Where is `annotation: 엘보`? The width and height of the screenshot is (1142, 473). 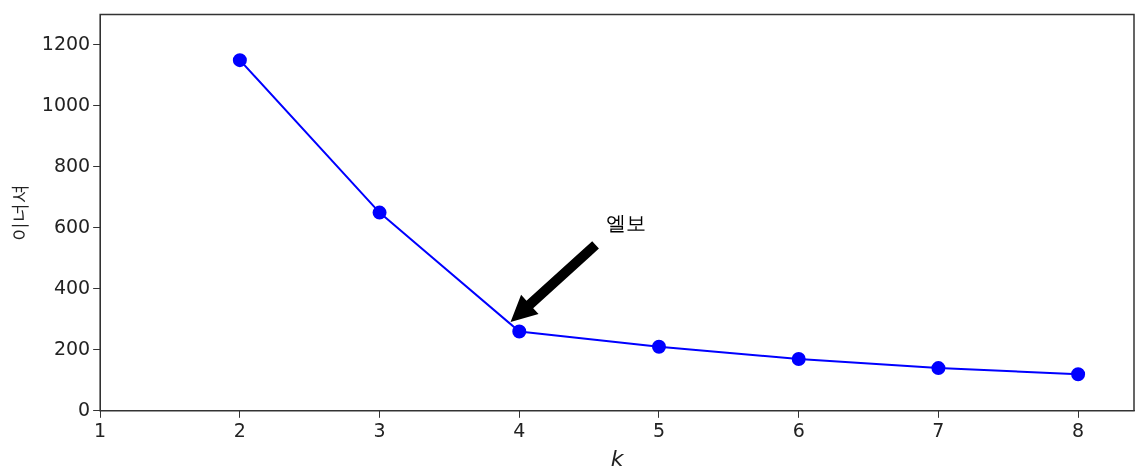 annotation: 엘보 is located at coordinates (625, 223).